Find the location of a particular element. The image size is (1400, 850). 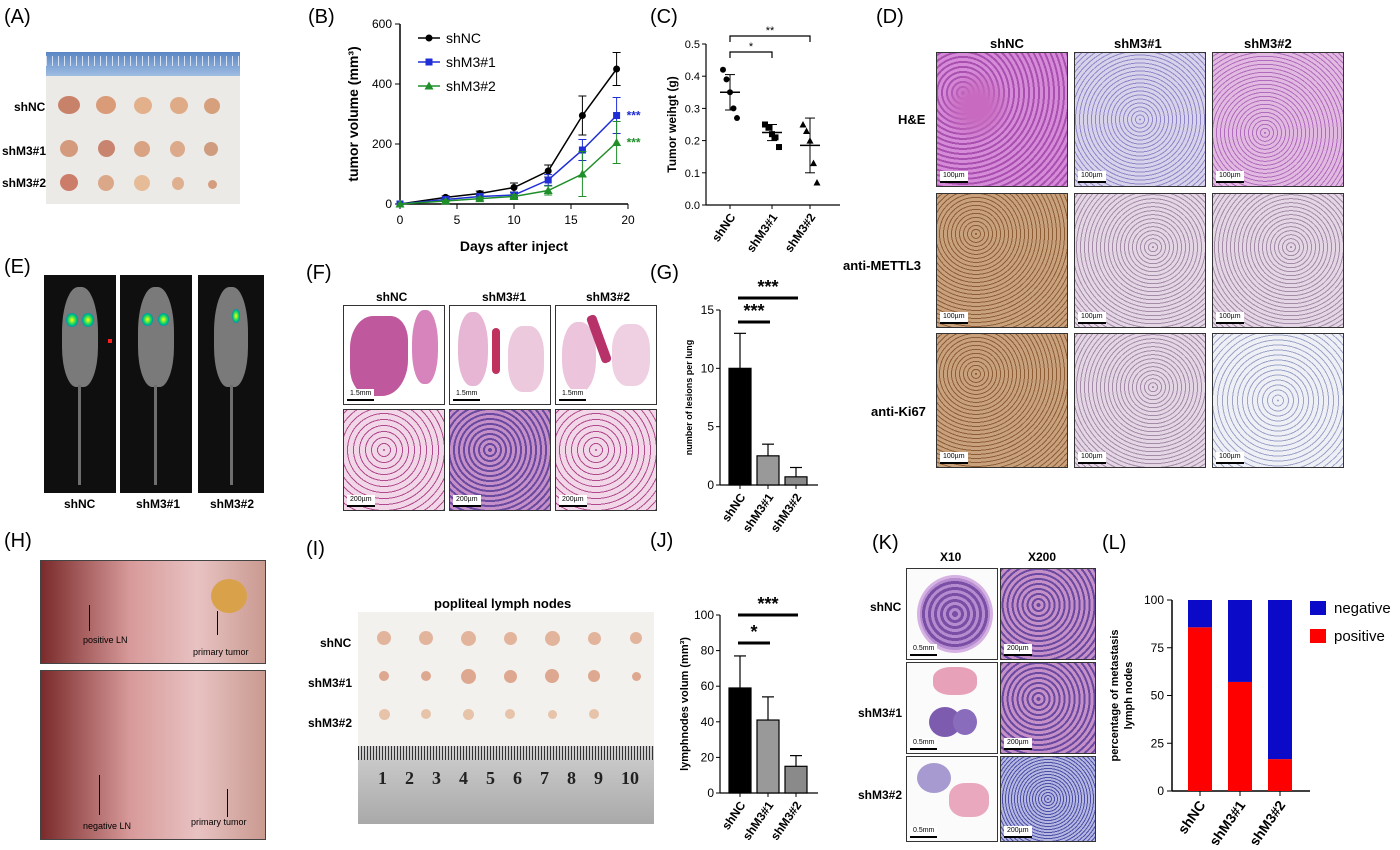

ruler-number: 7 is located at coordinates (544, 778).